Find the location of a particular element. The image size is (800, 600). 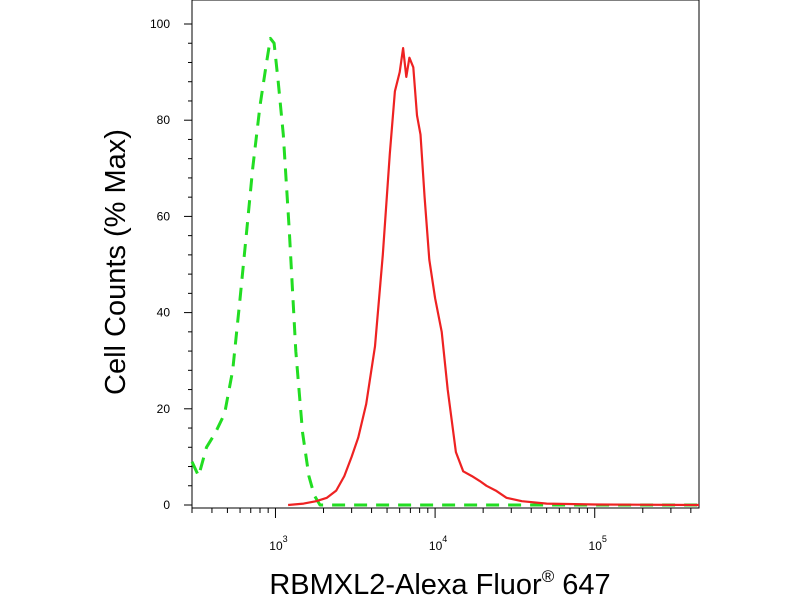

x-axis-title: RBMXL2-Alexa Fluor® 647 is located at coordinates (439, 583).